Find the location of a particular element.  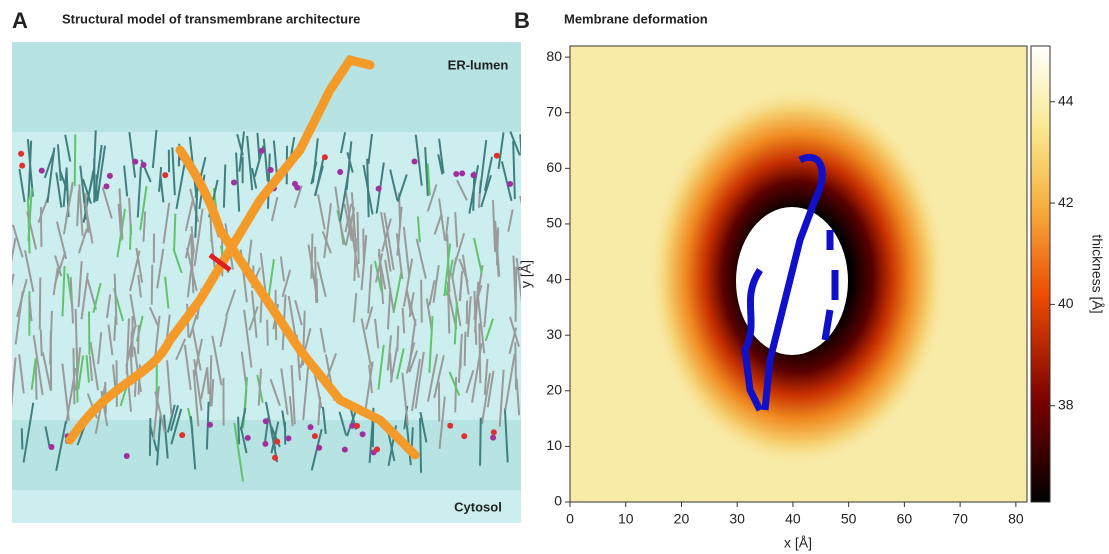

colorbar-tick-label: 38 is located at coordinates (1066, 404).